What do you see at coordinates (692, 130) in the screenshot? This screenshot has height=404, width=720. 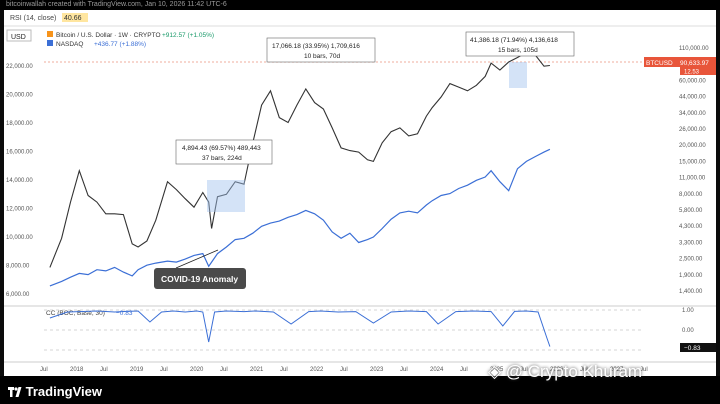 I see `right-axis-tick: 26,000.00` at bounding box center [692, 130].